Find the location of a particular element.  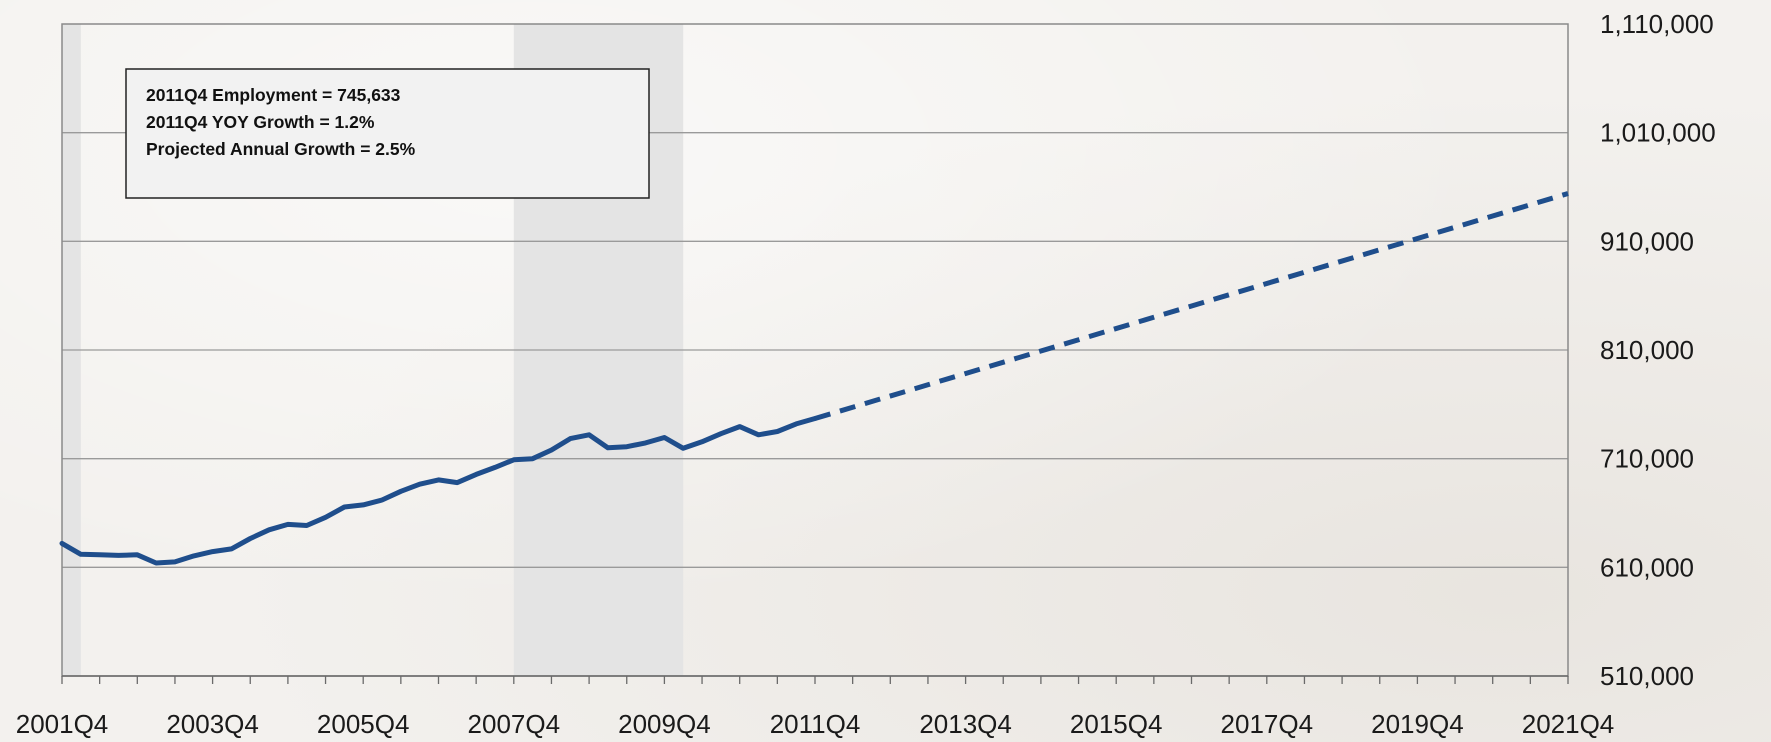

x-tick-label: 2015Q4 is located at coordinates (1116, 724).